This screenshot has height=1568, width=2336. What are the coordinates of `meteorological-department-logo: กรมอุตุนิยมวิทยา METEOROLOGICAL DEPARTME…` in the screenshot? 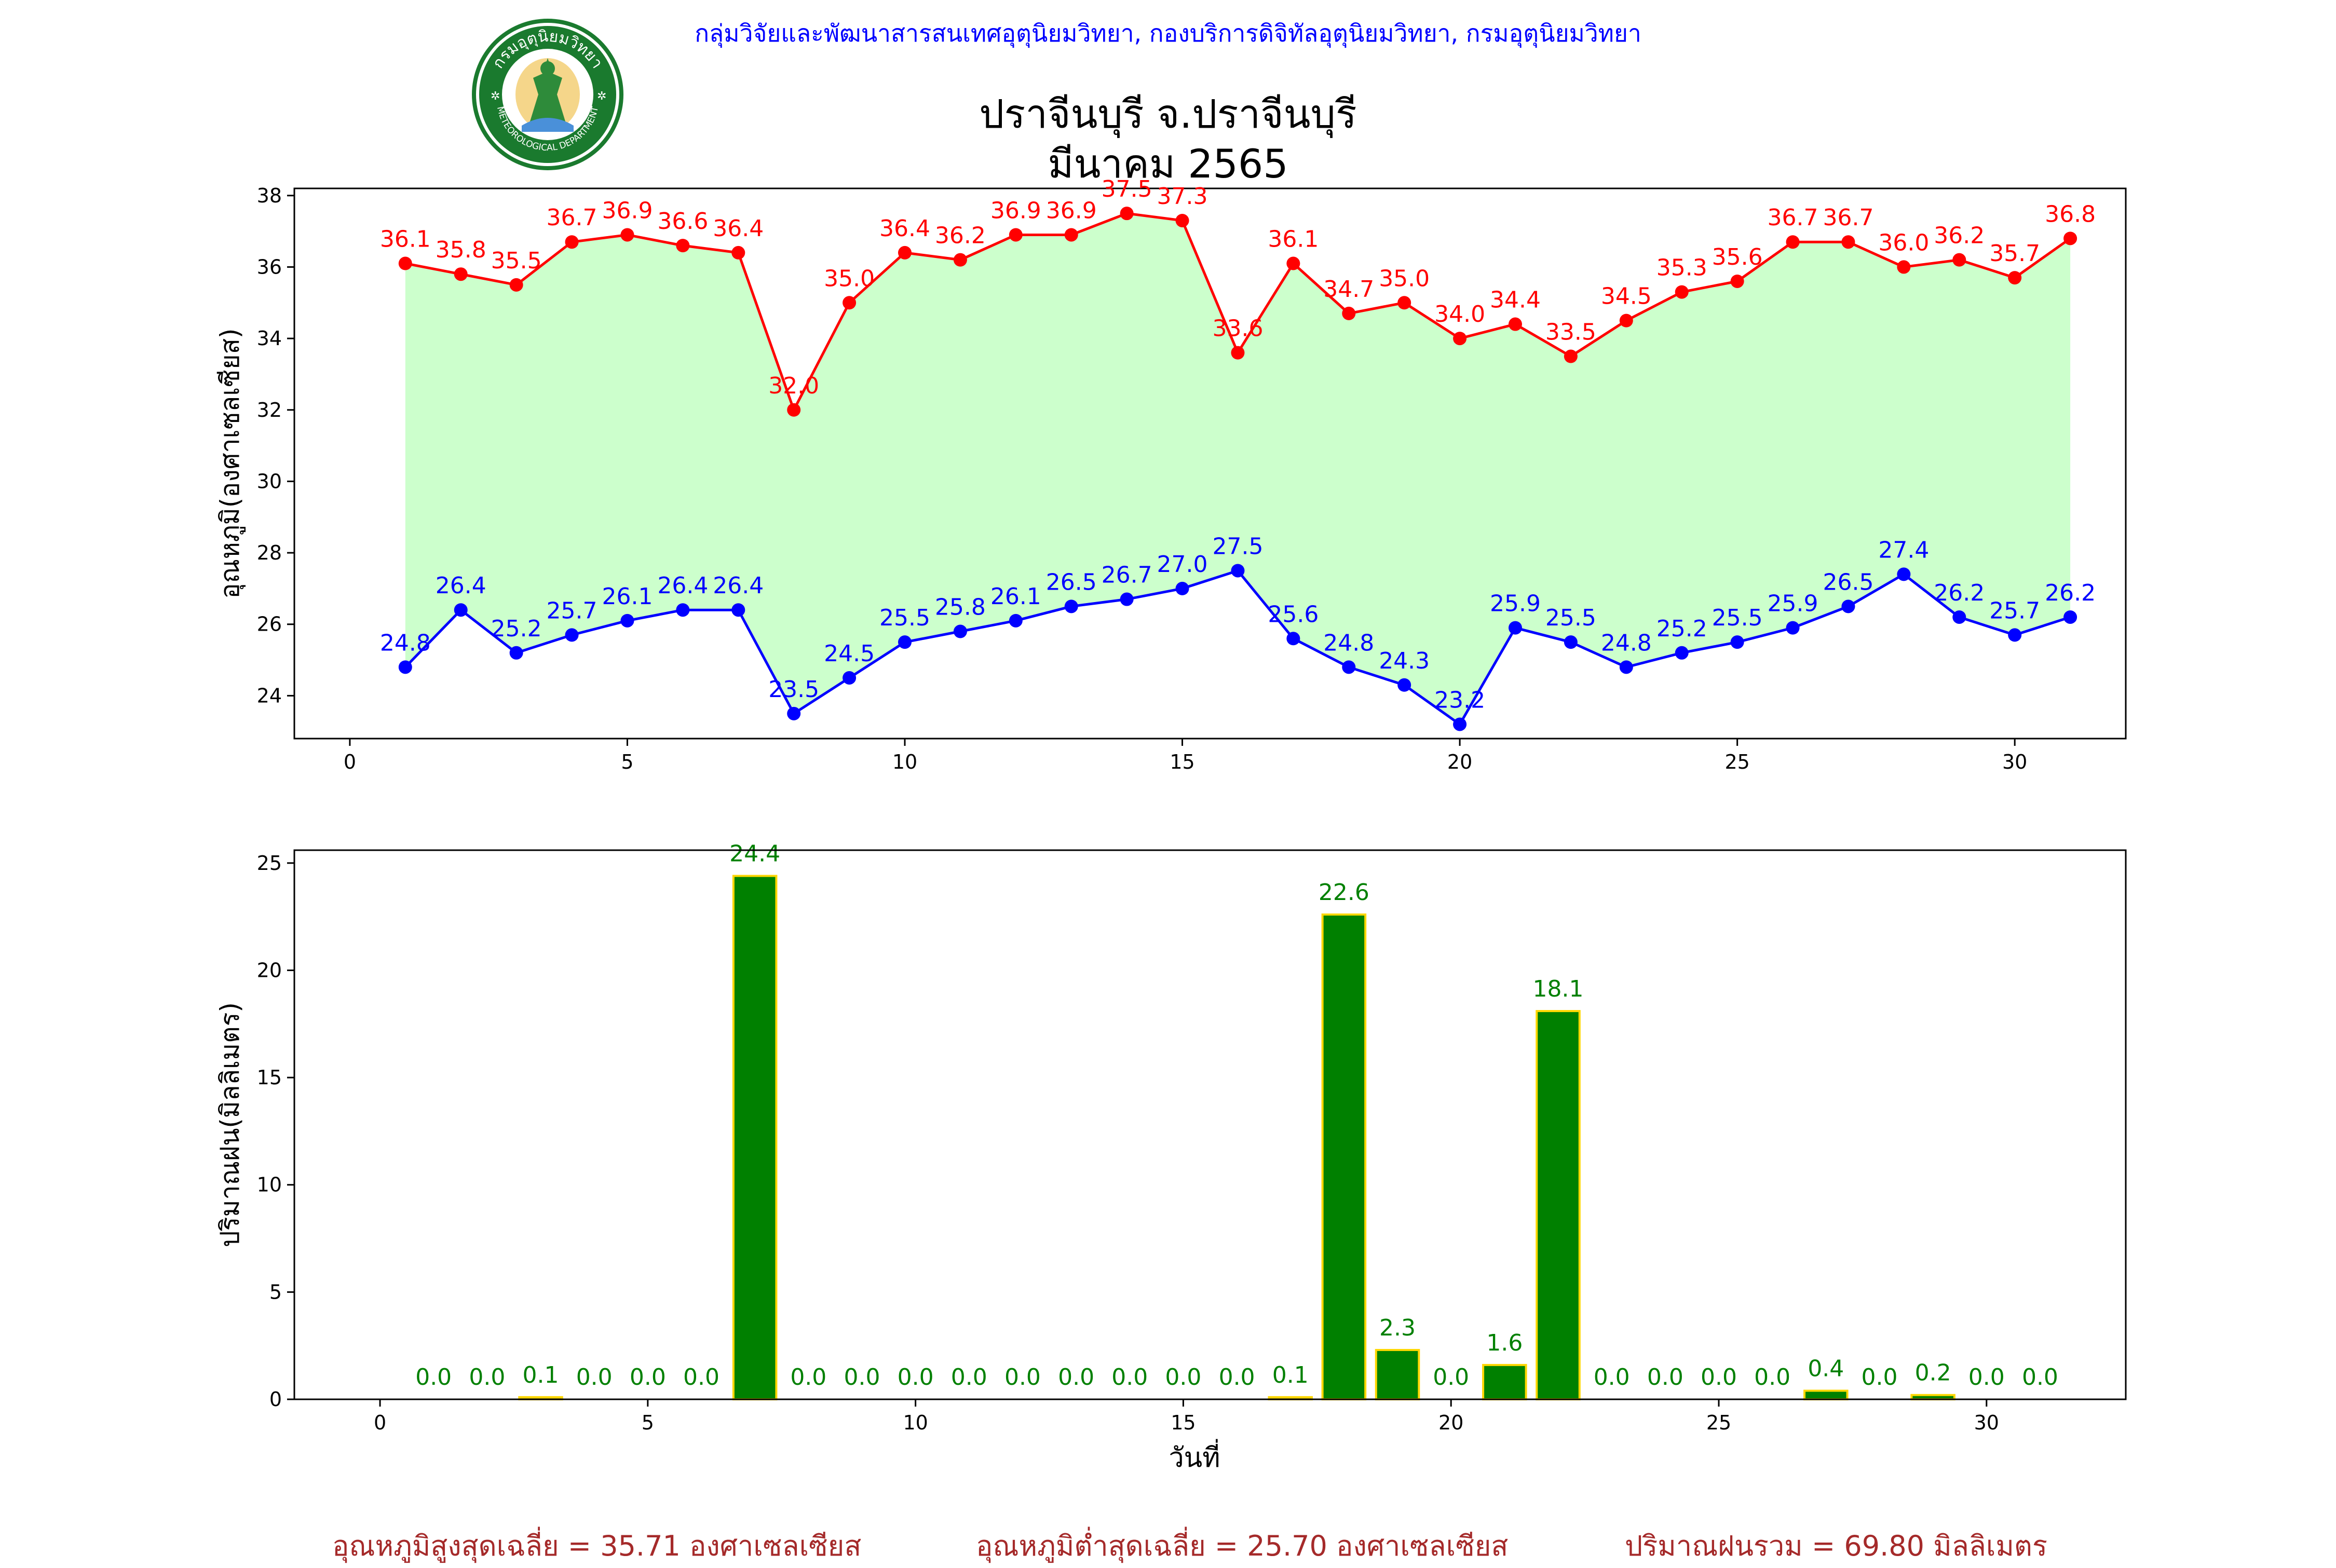 It's located at (547, 94).